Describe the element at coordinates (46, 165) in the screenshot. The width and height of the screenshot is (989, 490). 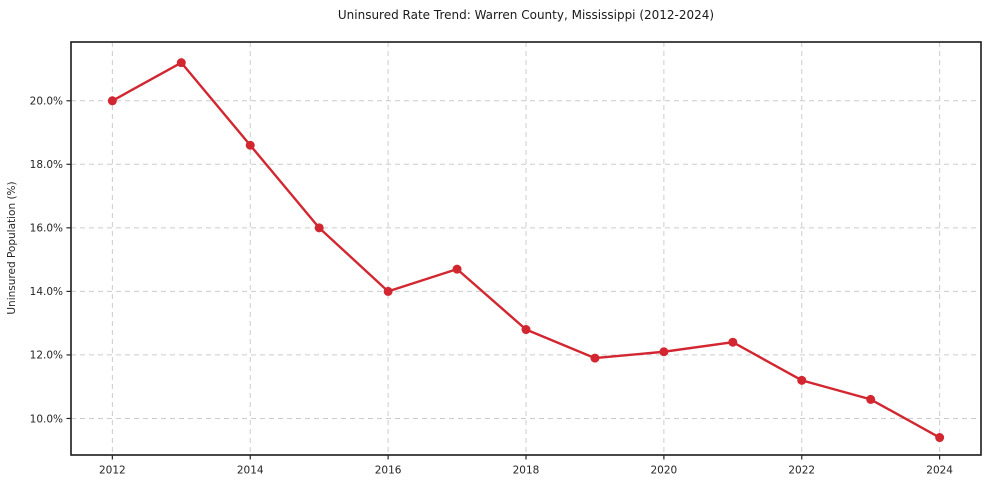
I see `y-tick-label: 18.0%` at that location.